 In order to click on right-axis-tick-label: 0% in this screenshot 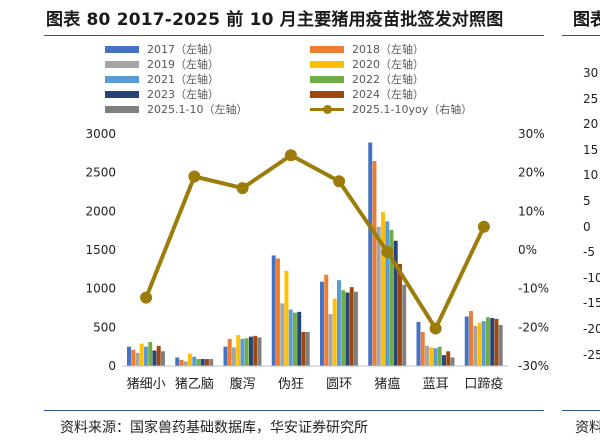, I will do `click(527, 250)`.